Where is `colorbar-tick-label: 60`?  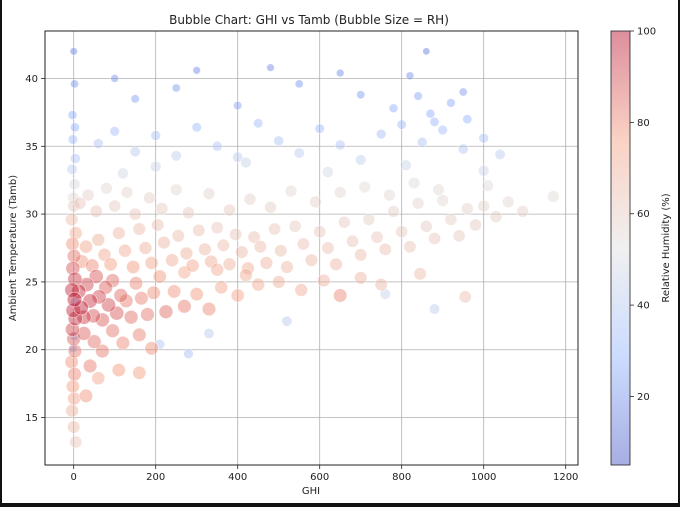
colorbar-tick-label: 60 is located at coordinates (643, 214).